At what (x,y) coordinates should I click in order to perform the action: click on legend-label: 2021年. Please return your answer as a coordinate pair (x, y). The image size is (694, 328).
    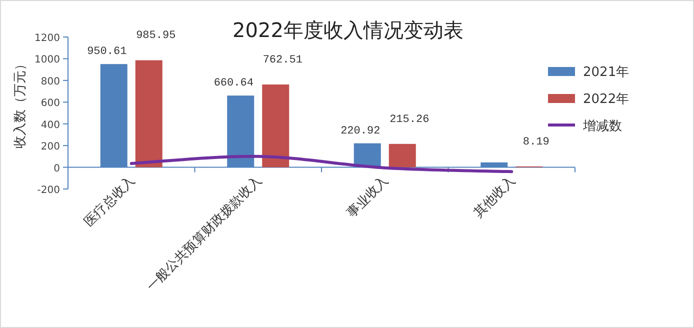
    Looking at the image, I should click on (606, 72).